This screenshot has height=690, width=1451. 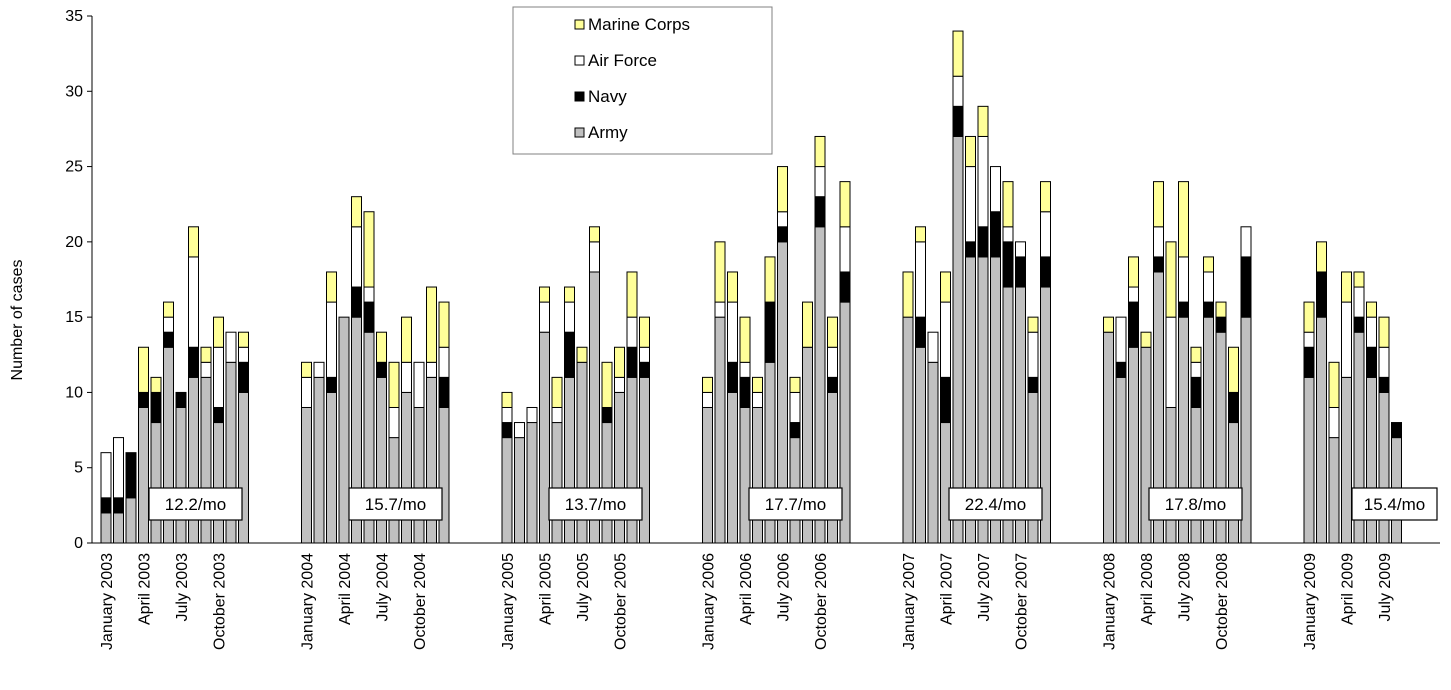 I want to click on x-tick-label: April 2009, so click(x=1348, y=589).